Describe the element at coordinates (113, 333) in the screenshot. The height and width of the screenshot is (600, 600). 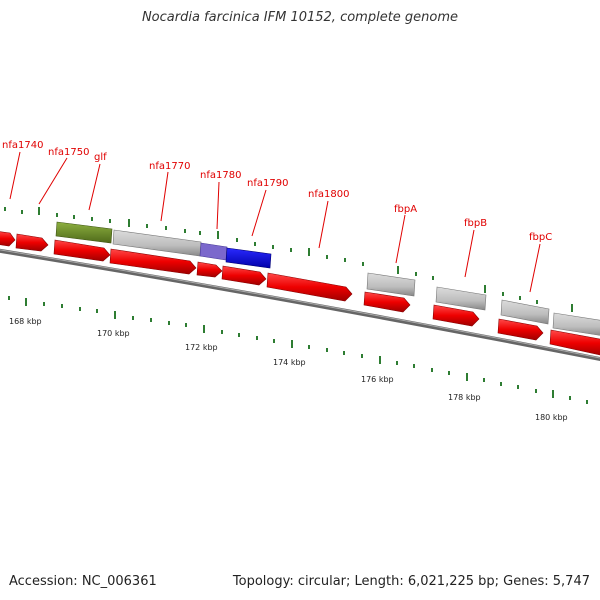
I see `kbp-label-170: 170 kbp` at that location.